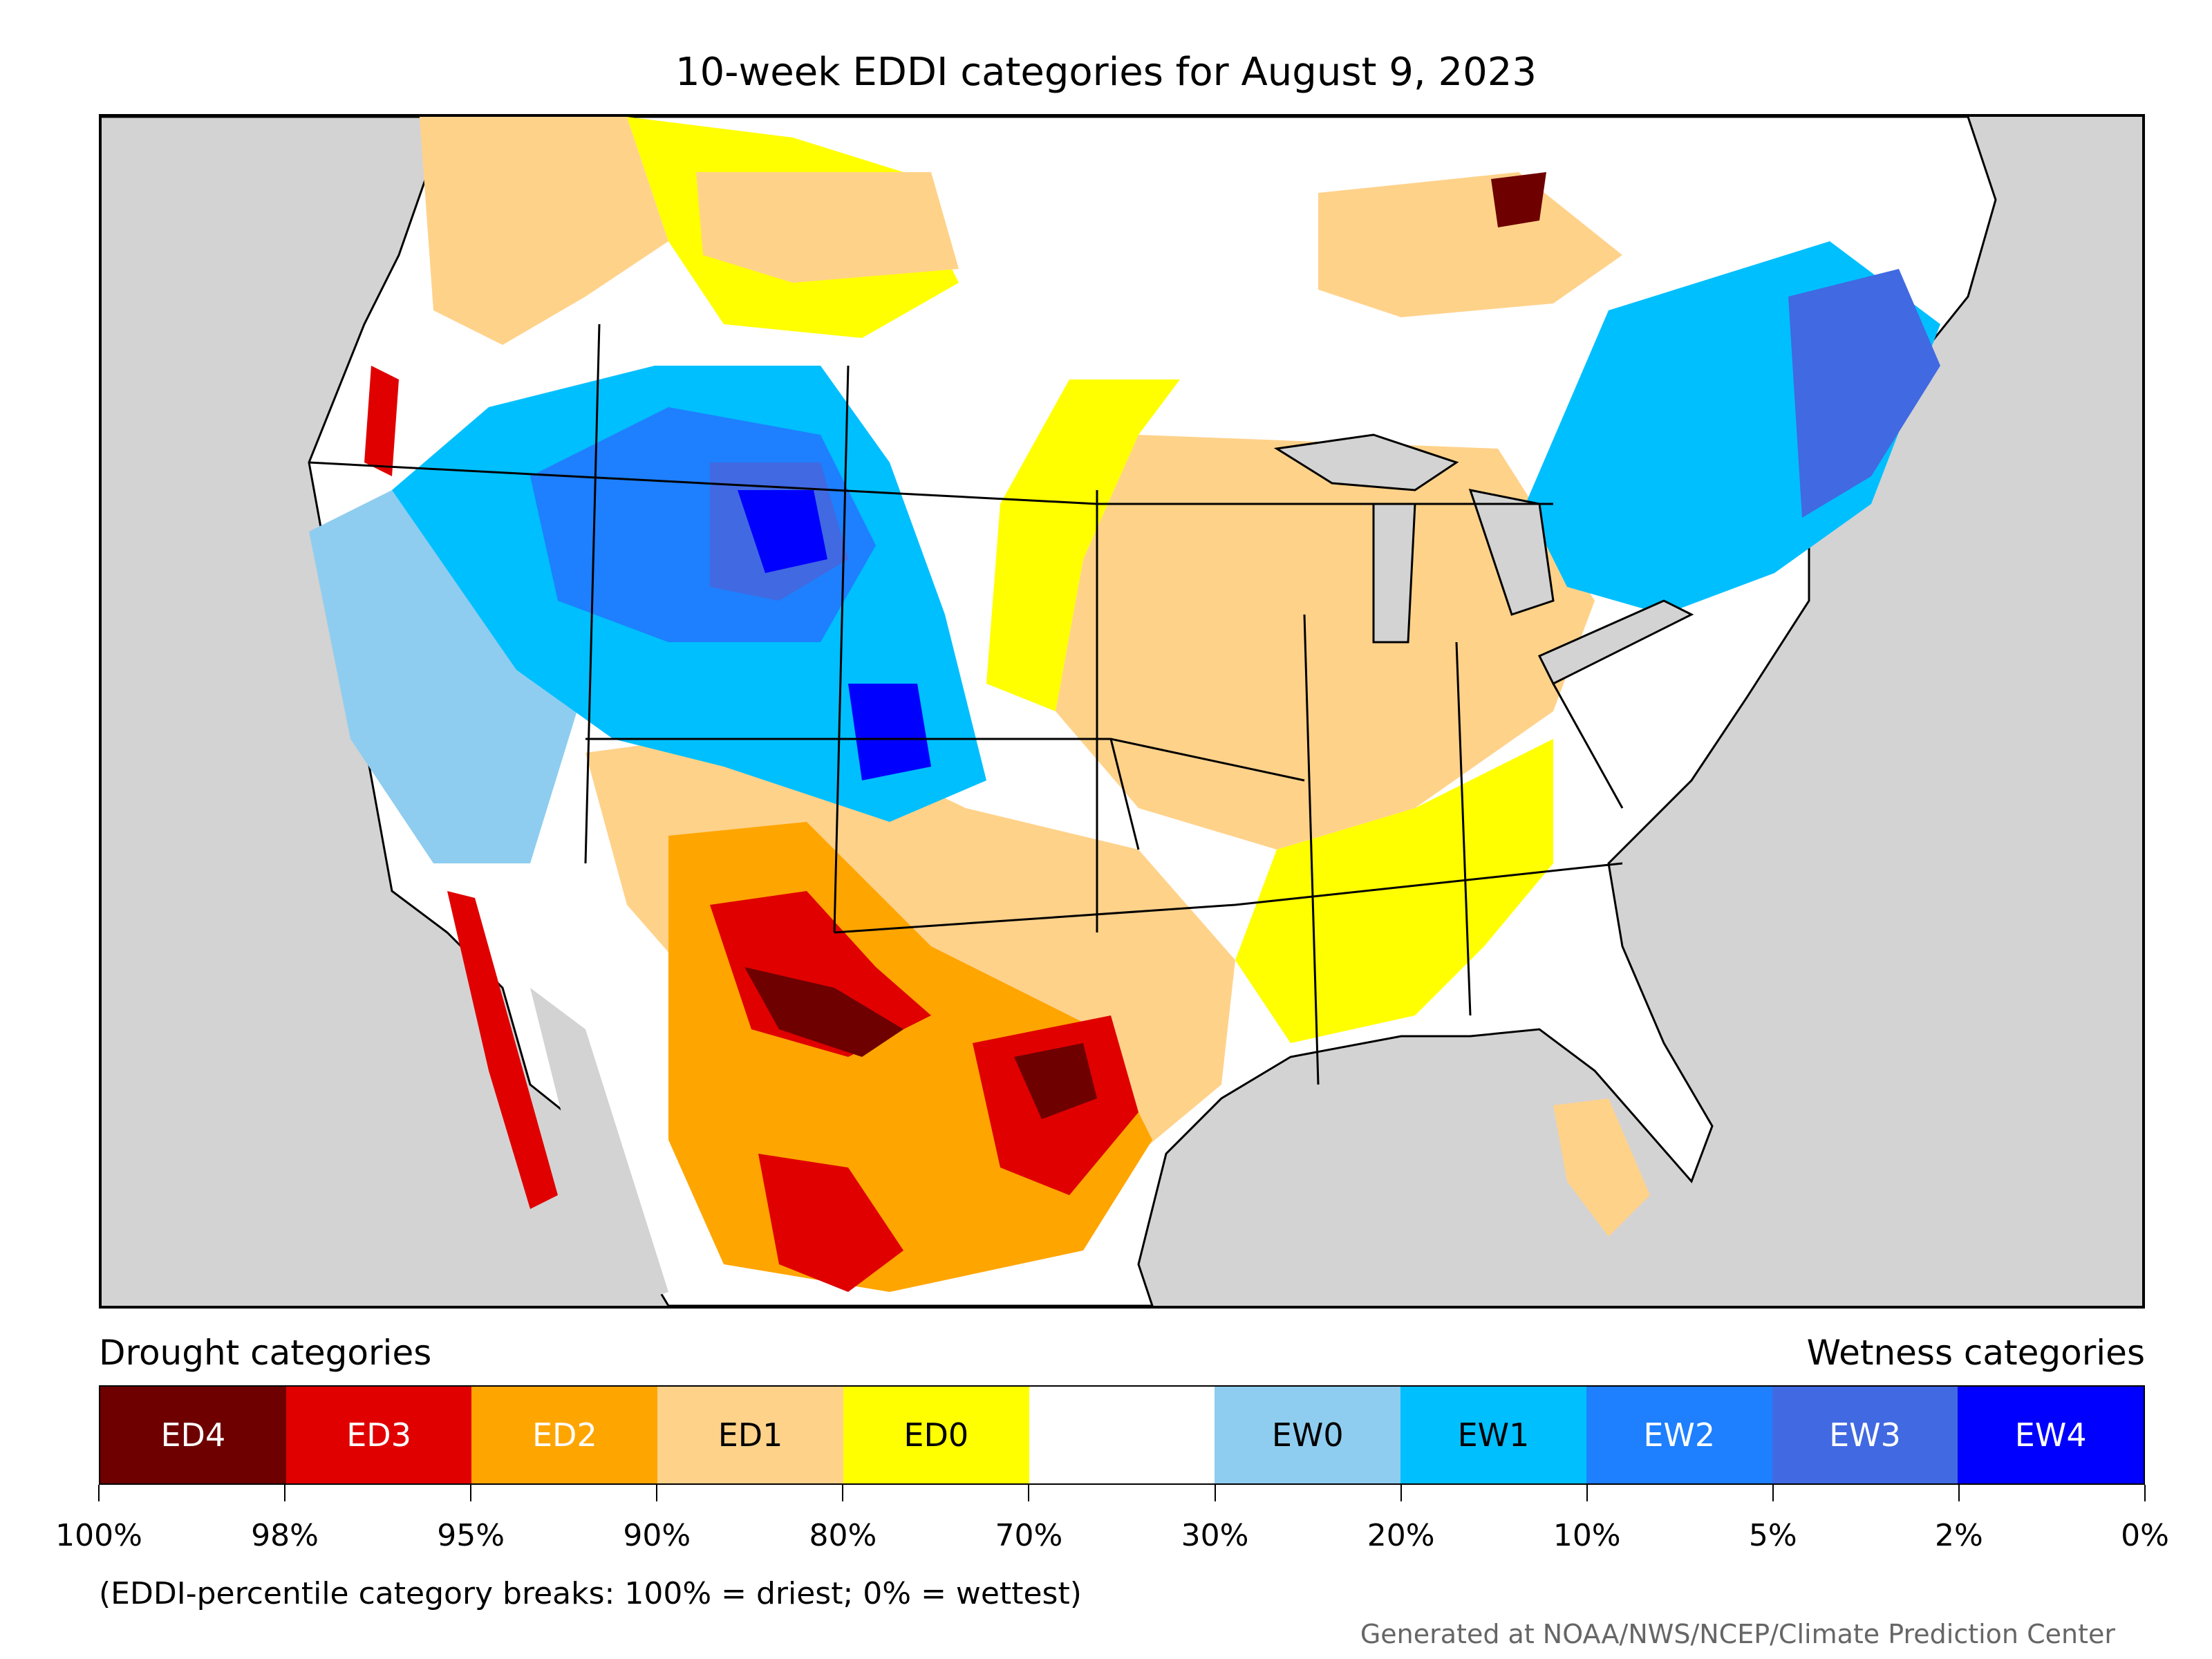  I want to click on colorbar-segment-ew4: EW4, so click(2051, 1435).